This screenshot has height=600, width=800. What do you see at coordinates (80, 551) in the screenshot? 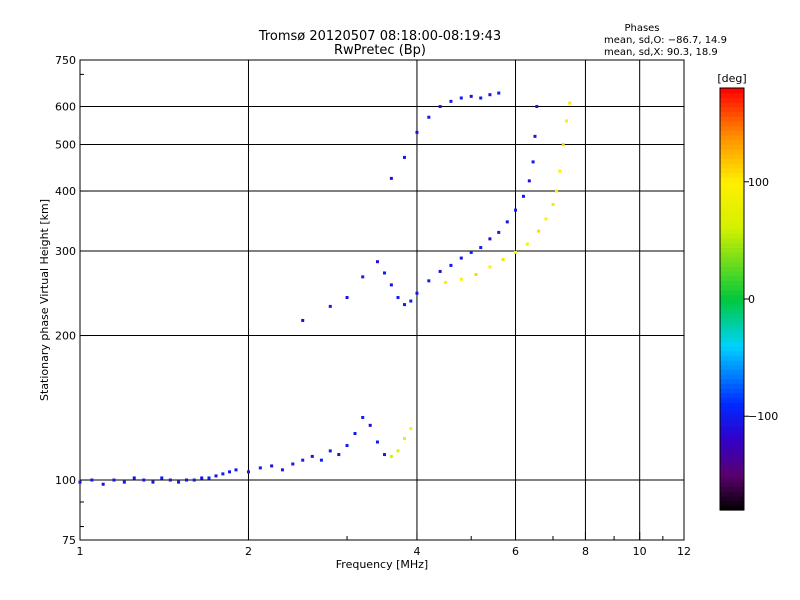
I see `x-tick-label: 1` at bounding box center [80, 551].